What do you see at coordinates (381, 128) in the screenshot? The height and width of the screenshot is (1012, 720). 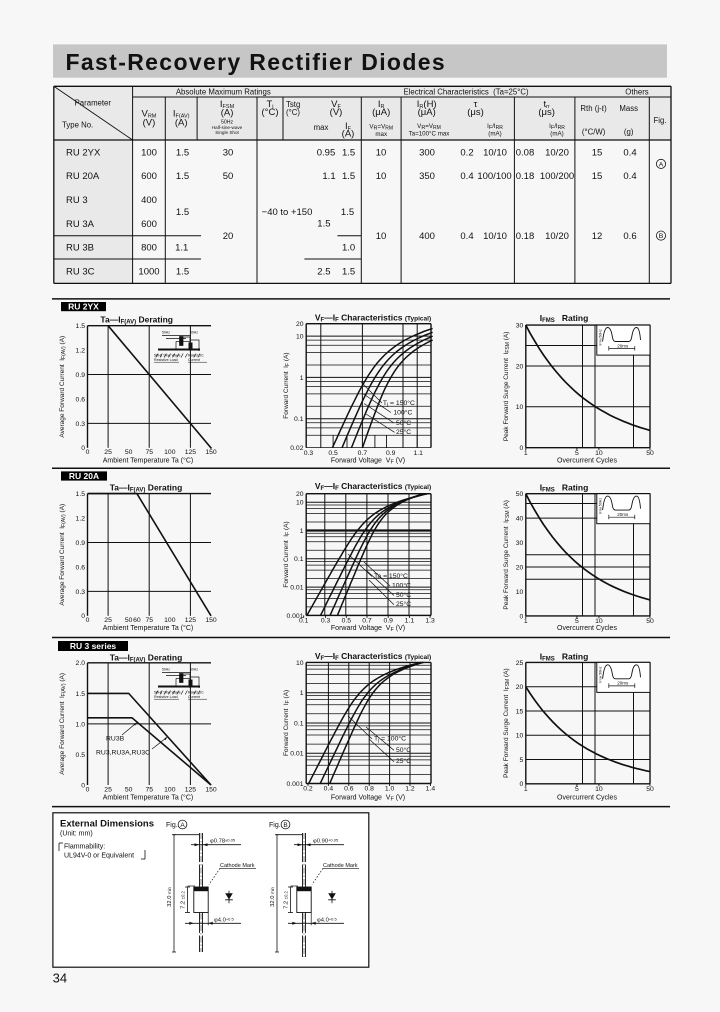 I see `svg-text: VR=VRM` at bounding box center [381, 128].